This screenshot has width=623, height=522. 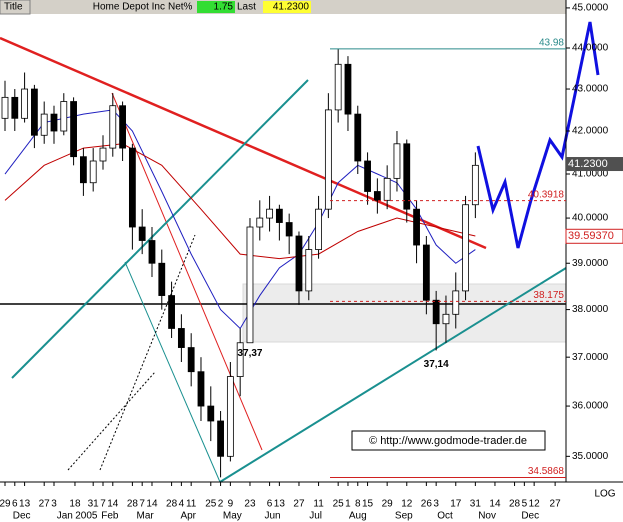 What do you see at coordinates (594, 164) in the screenshot?
I see `last-box` at bounding box center [594, 164].